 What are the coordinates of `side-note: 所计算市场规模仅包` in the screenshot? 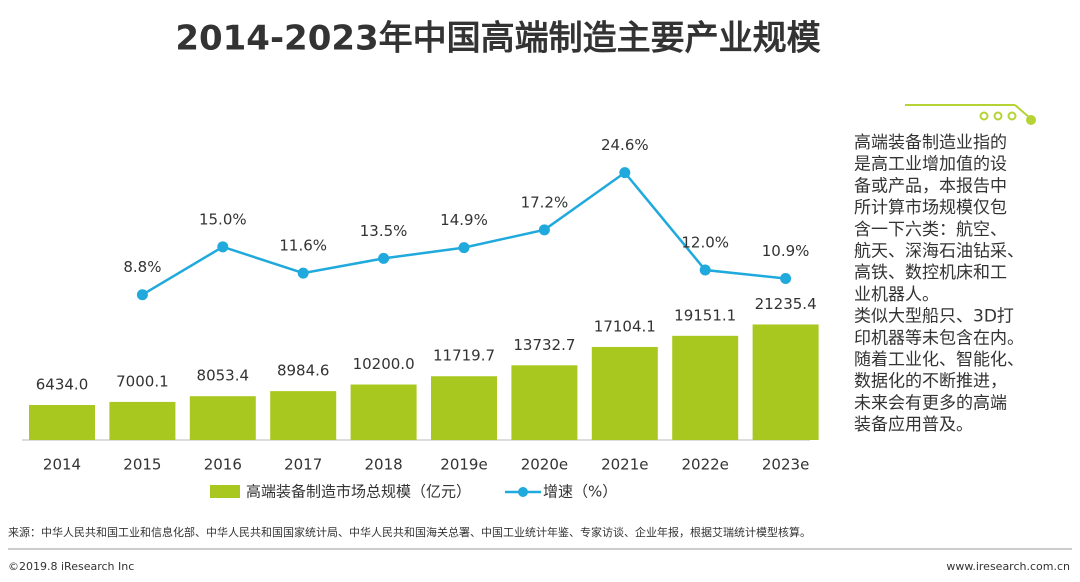 It's located at (930, 208).